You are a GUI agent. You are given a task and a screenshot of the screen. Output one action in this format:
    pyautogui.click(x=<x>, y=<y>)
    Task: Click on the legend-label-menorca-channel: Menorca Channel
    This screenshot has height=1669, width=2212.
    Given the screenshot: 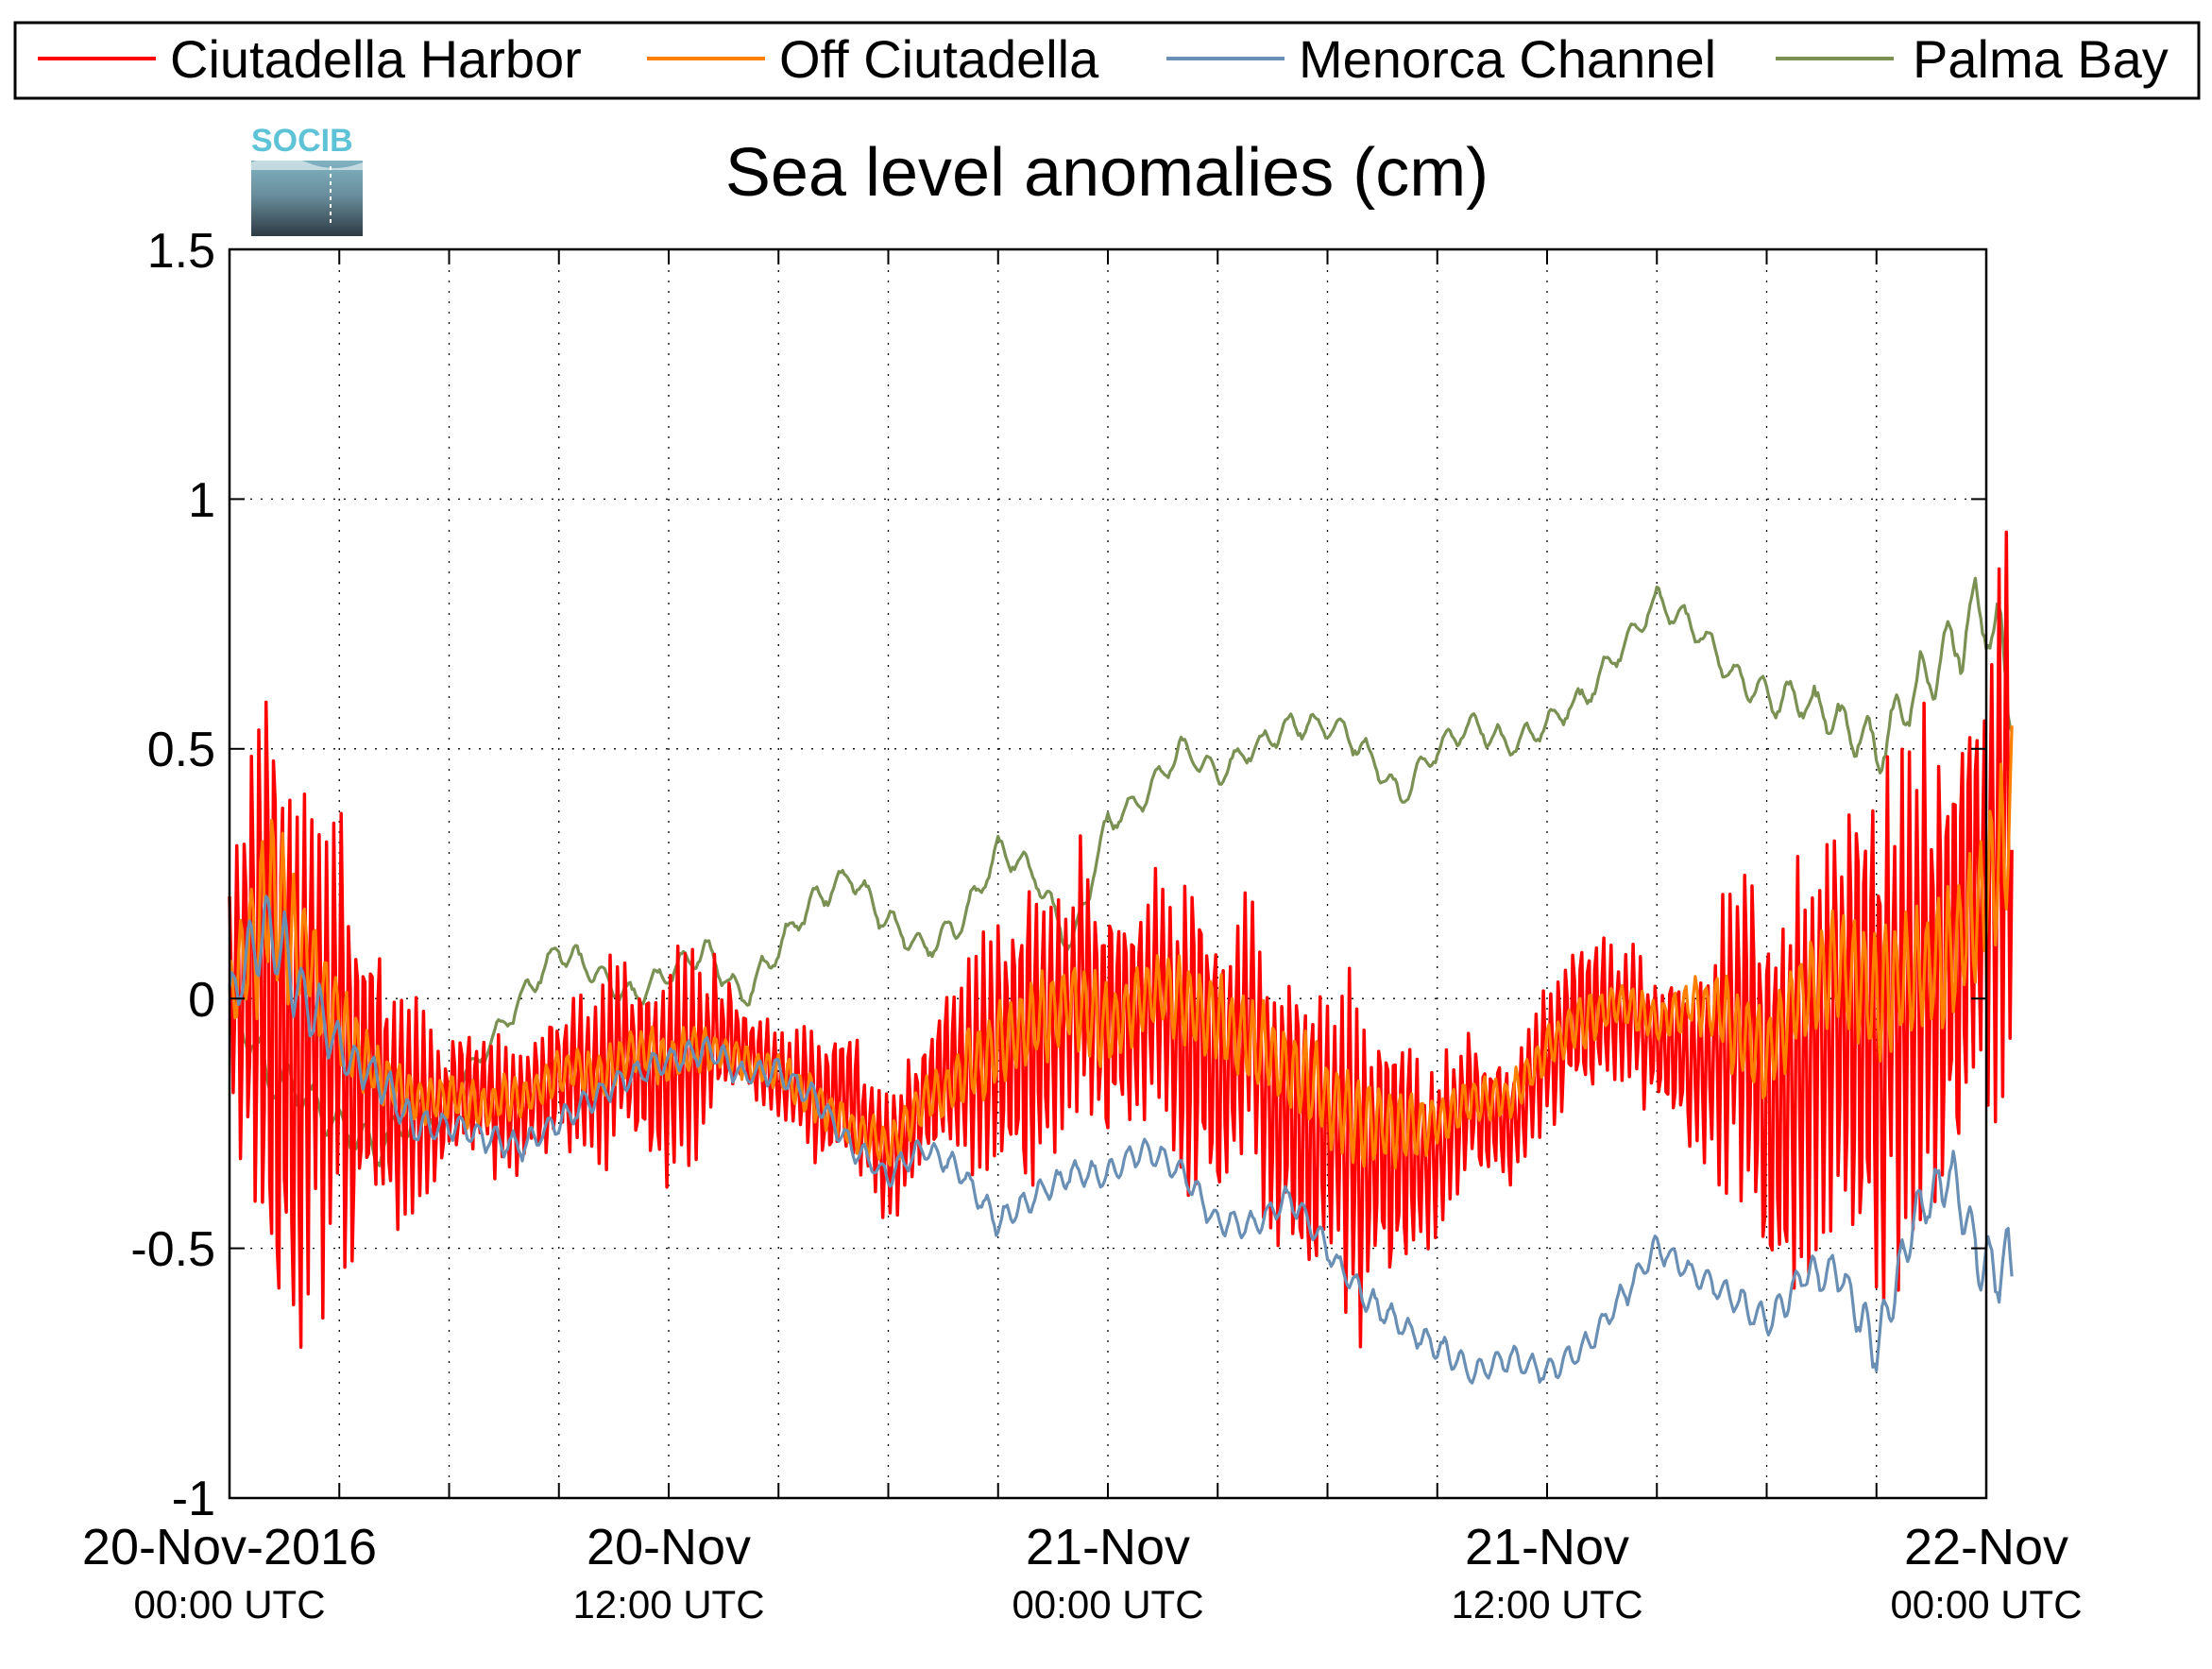 What is the action you would take?
    pyautogui.click(x=1507, y=59)
    